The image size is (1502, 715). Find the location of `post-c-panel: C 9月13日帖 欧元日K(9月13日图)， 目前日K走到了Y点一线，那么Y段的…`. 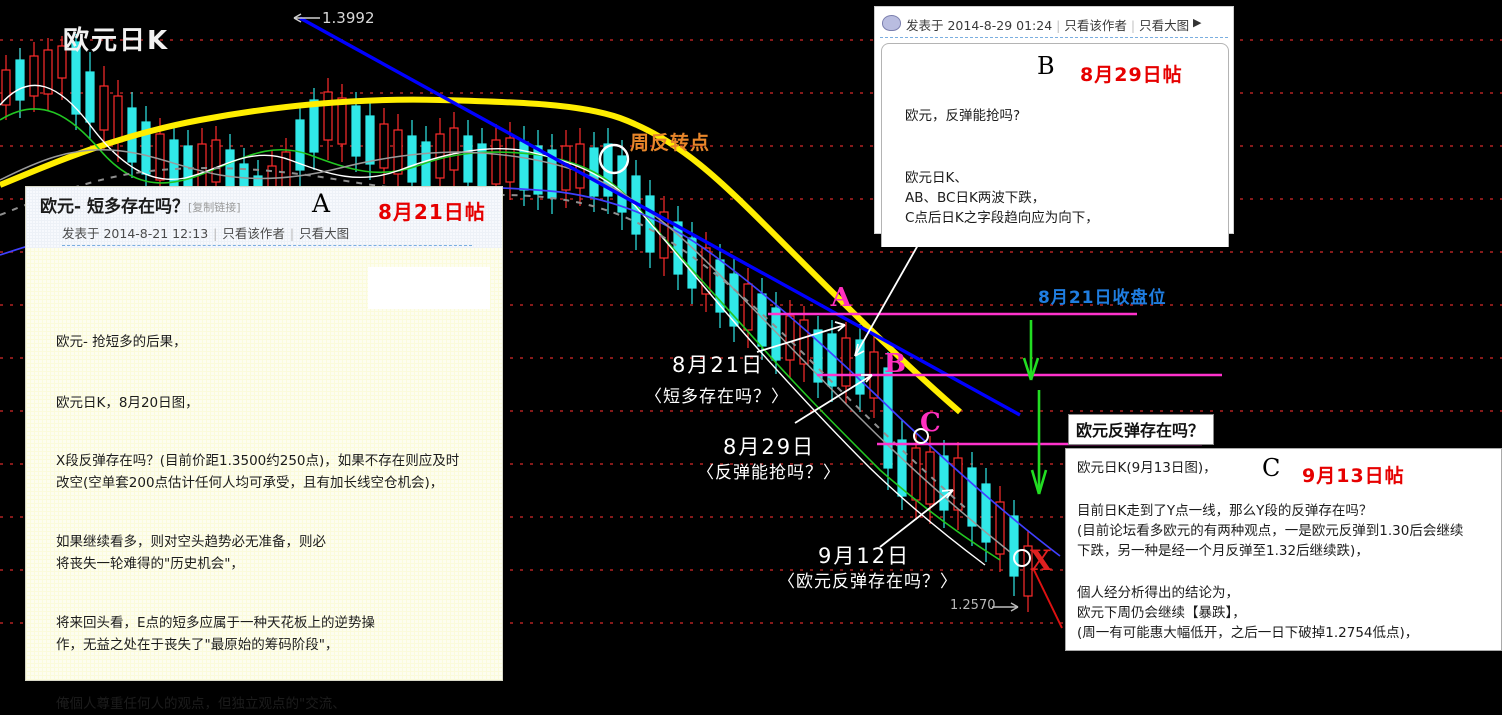

post-c-panel: C 9月13日帖 欧元日K(9月13日图)， 目前日K走到了Y点一线，那么Y段的… is located at coordinates (1283, 549).